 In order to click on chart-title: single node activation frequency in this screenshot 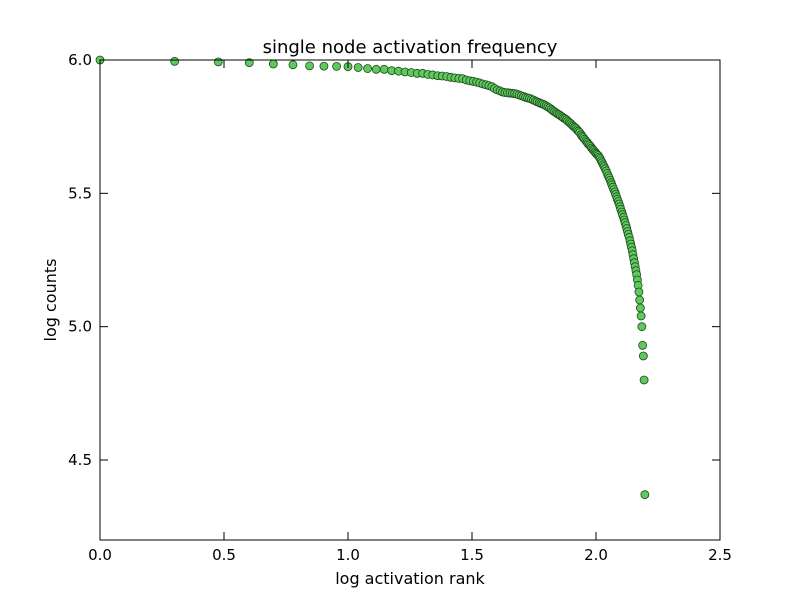, I will do `click(410, 47)`.